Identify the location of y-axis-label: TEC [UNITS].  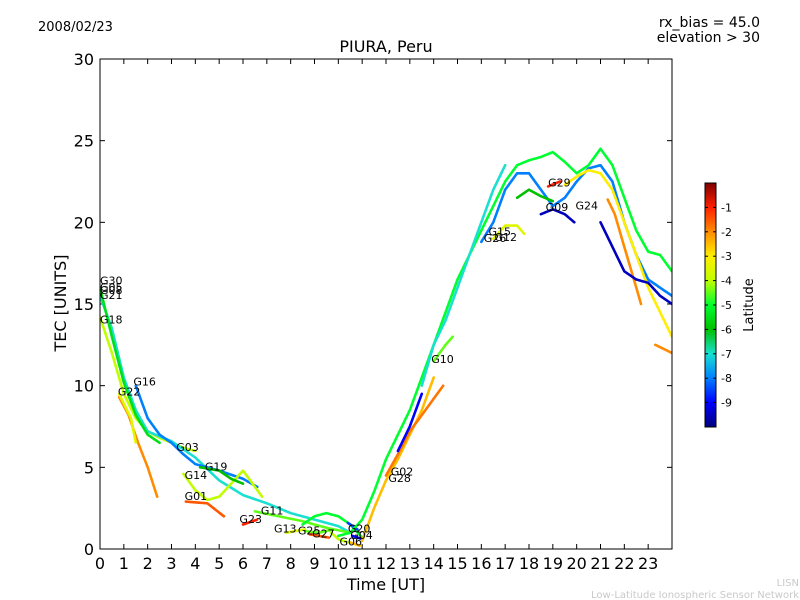
(60, 304).